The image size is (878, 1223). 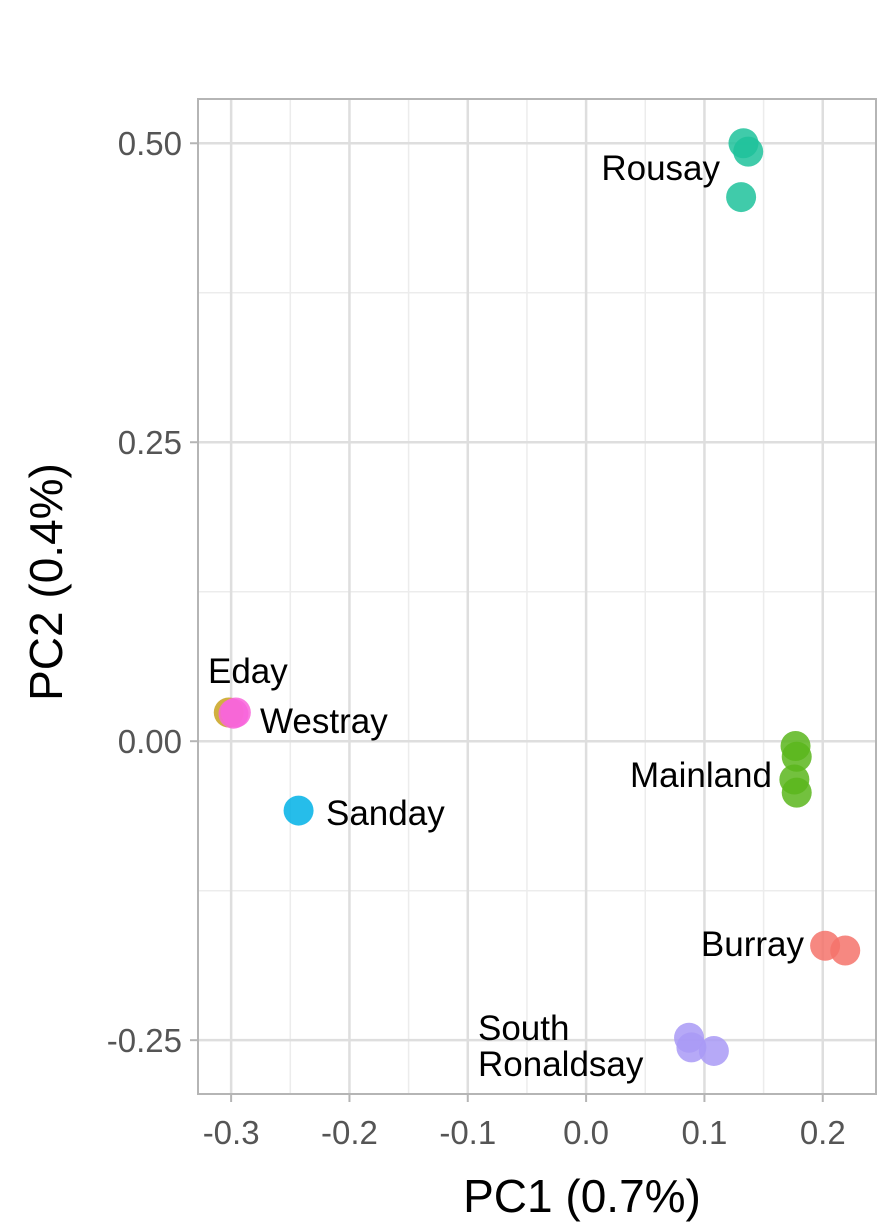 What do you see at coordinates (561, 1064) in the screenshot?
I see `label-south-ronaldsay-line: Ronaldsay` at bounding box center [561, 1064].